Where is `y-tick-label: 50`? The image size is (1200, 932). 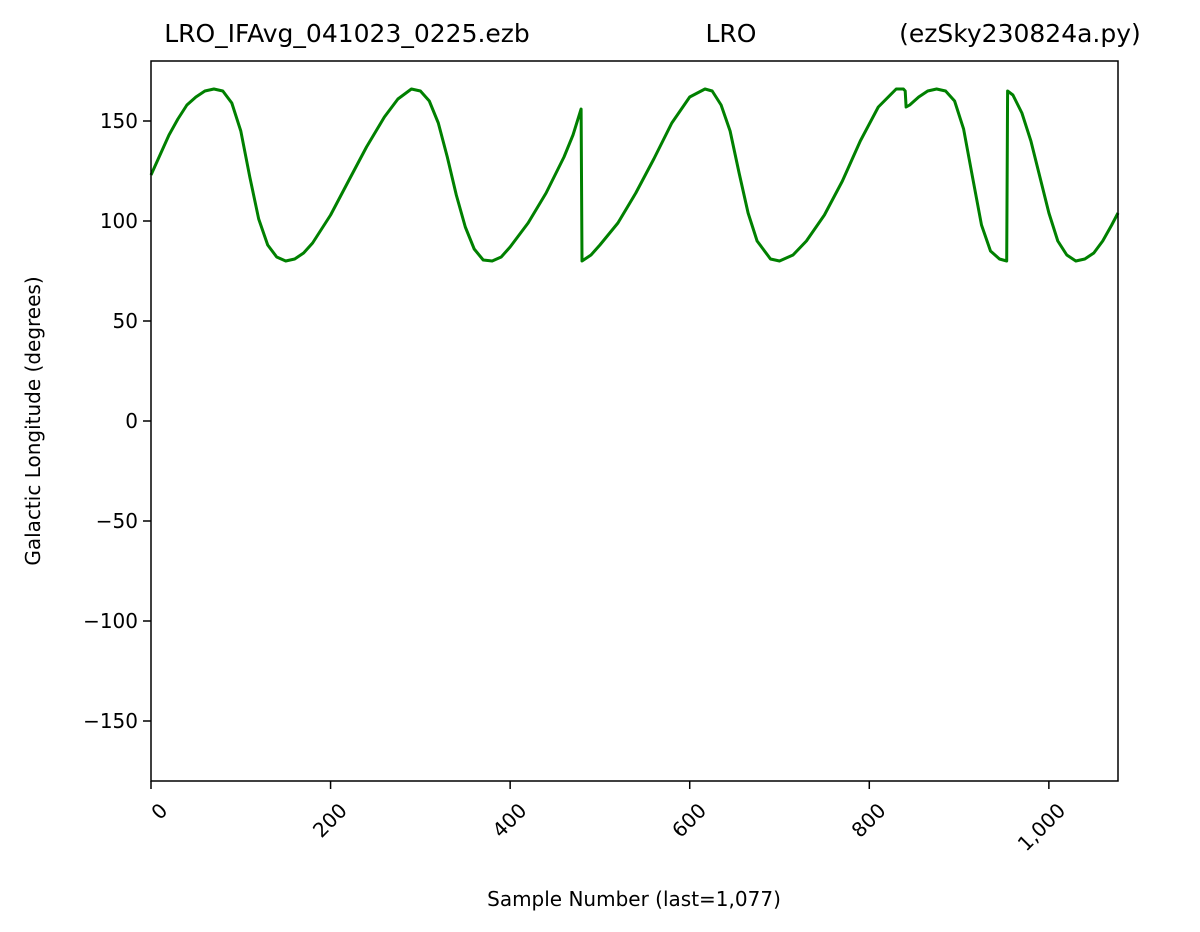 y-tick-label: 50 is located at coordinates (125, 321).